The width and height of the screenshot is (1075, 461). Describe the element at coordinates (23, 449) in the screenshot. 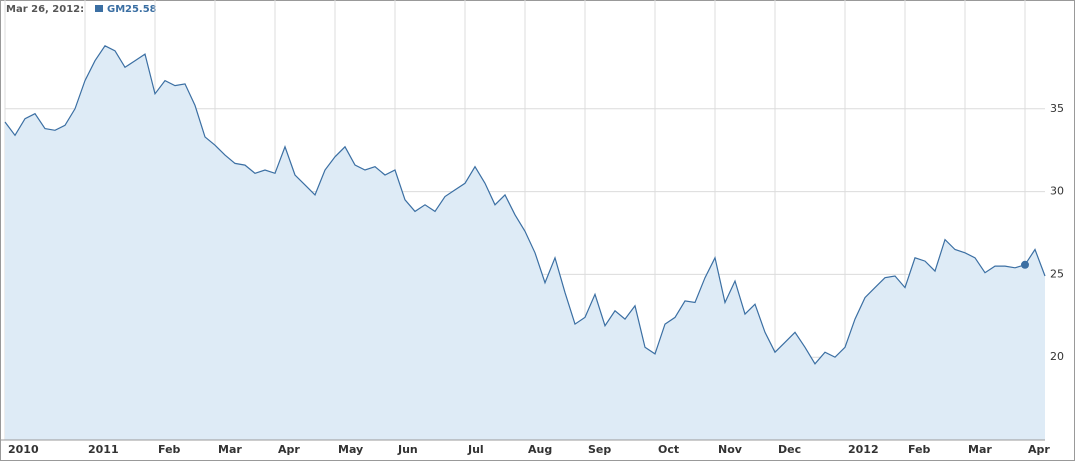

I see `x-tick-label: 2010` at that location.